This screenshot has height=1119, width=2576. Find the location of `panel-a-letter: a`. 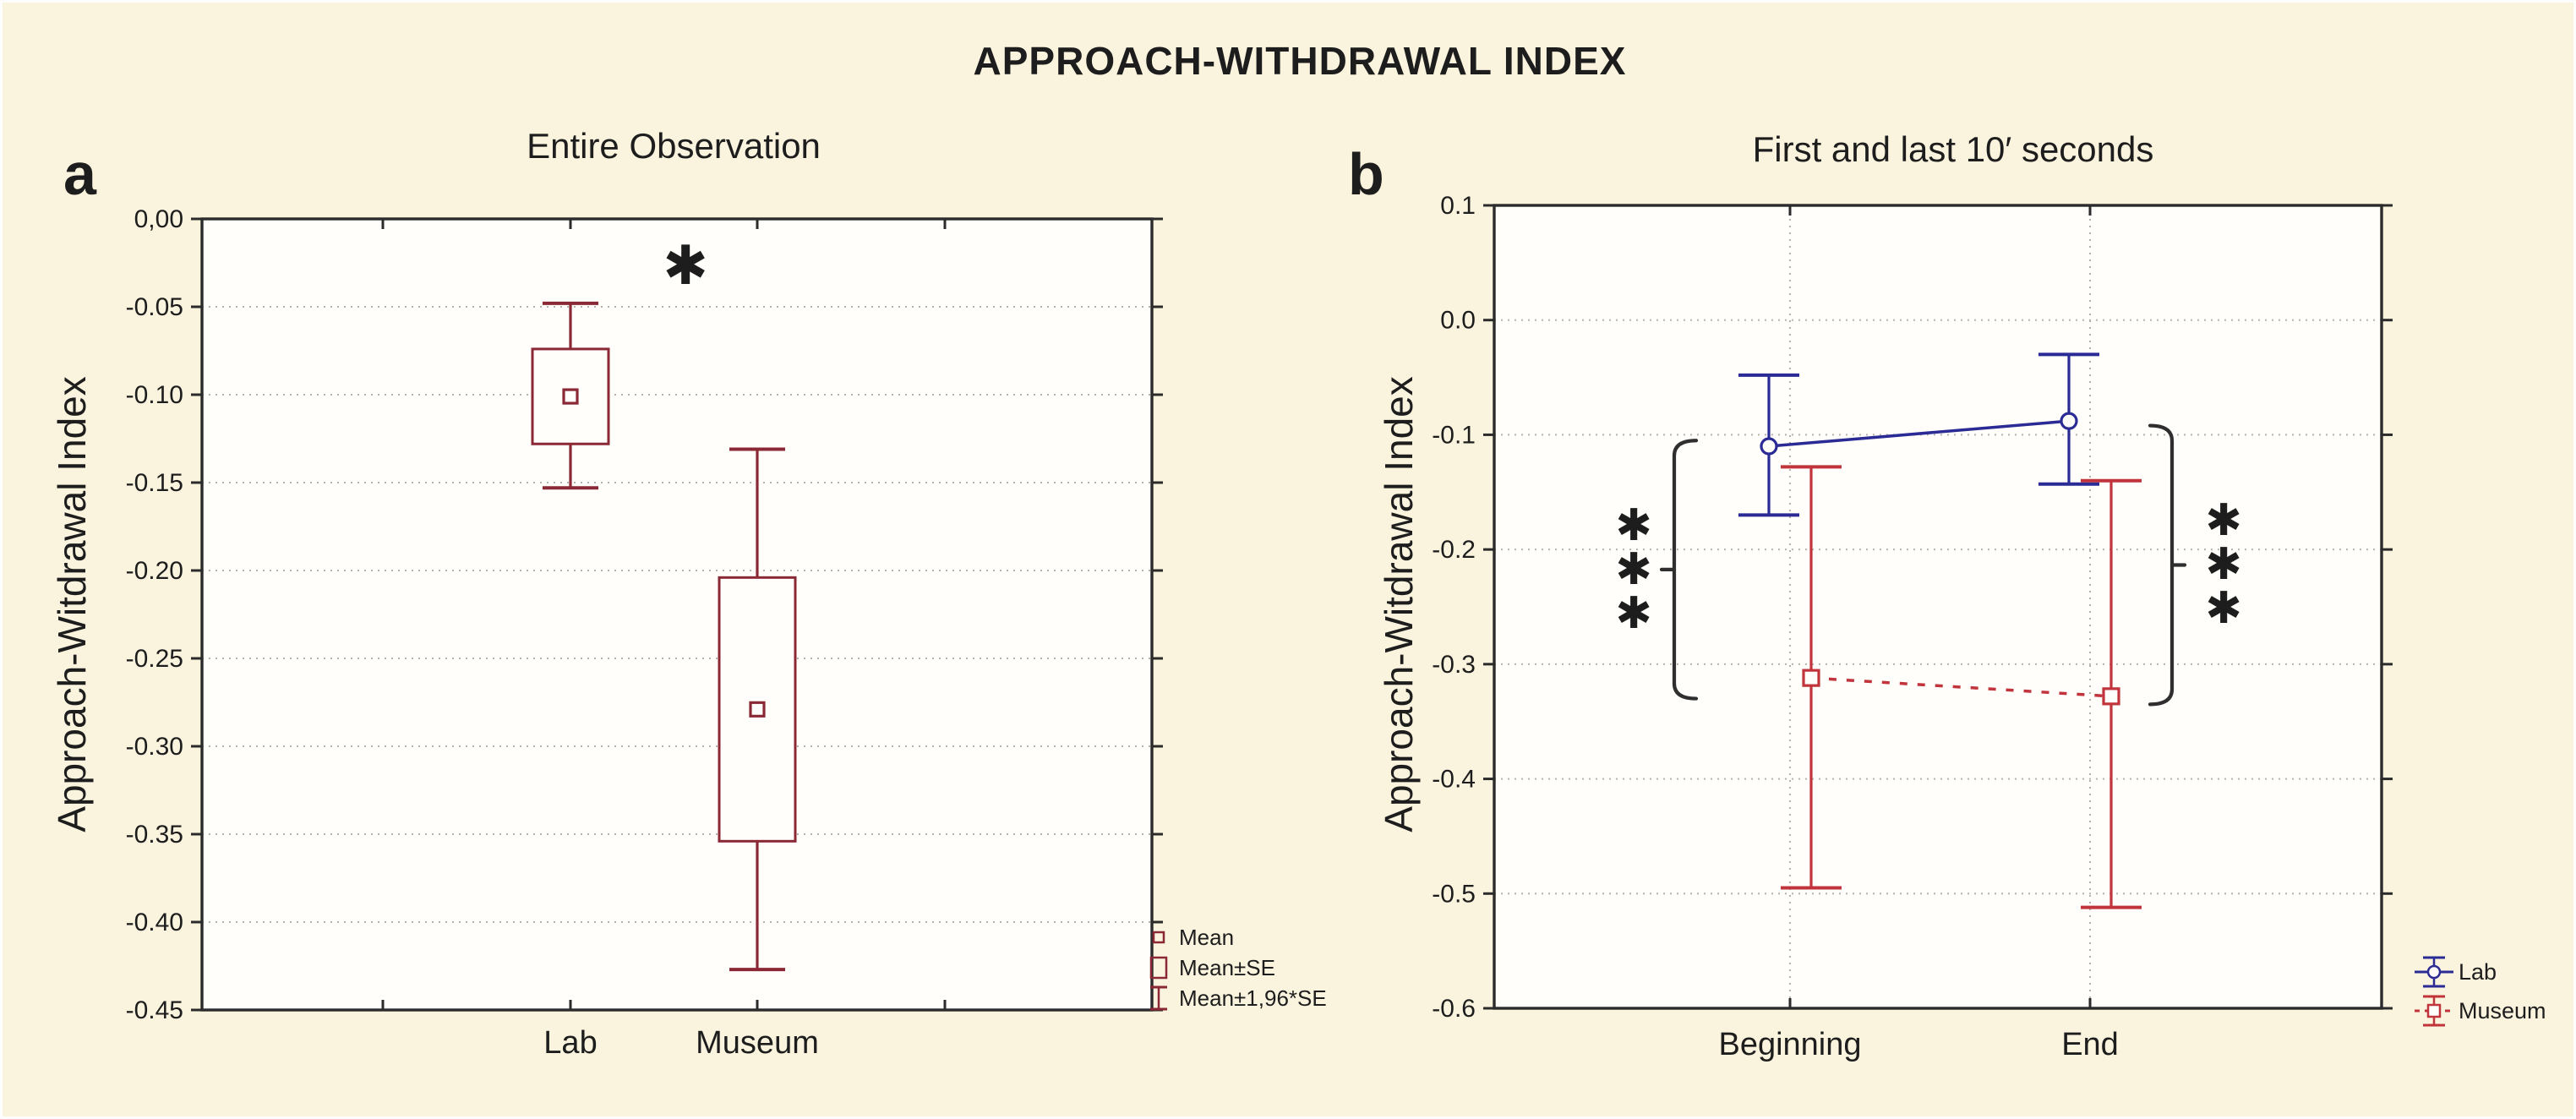

panel-a-letter: a is located at coordinates (79, 174).